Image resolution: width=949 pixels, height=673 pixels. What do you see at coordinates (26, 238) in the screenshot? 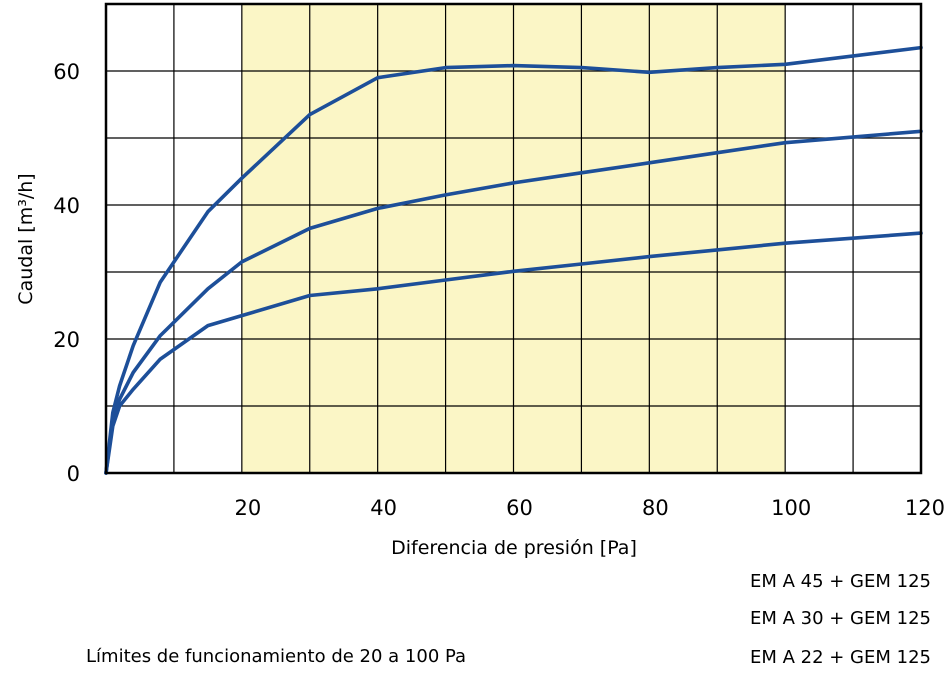
I see `y-axis-title: Caudal [m³/h]` at bounding box center [26, 238].